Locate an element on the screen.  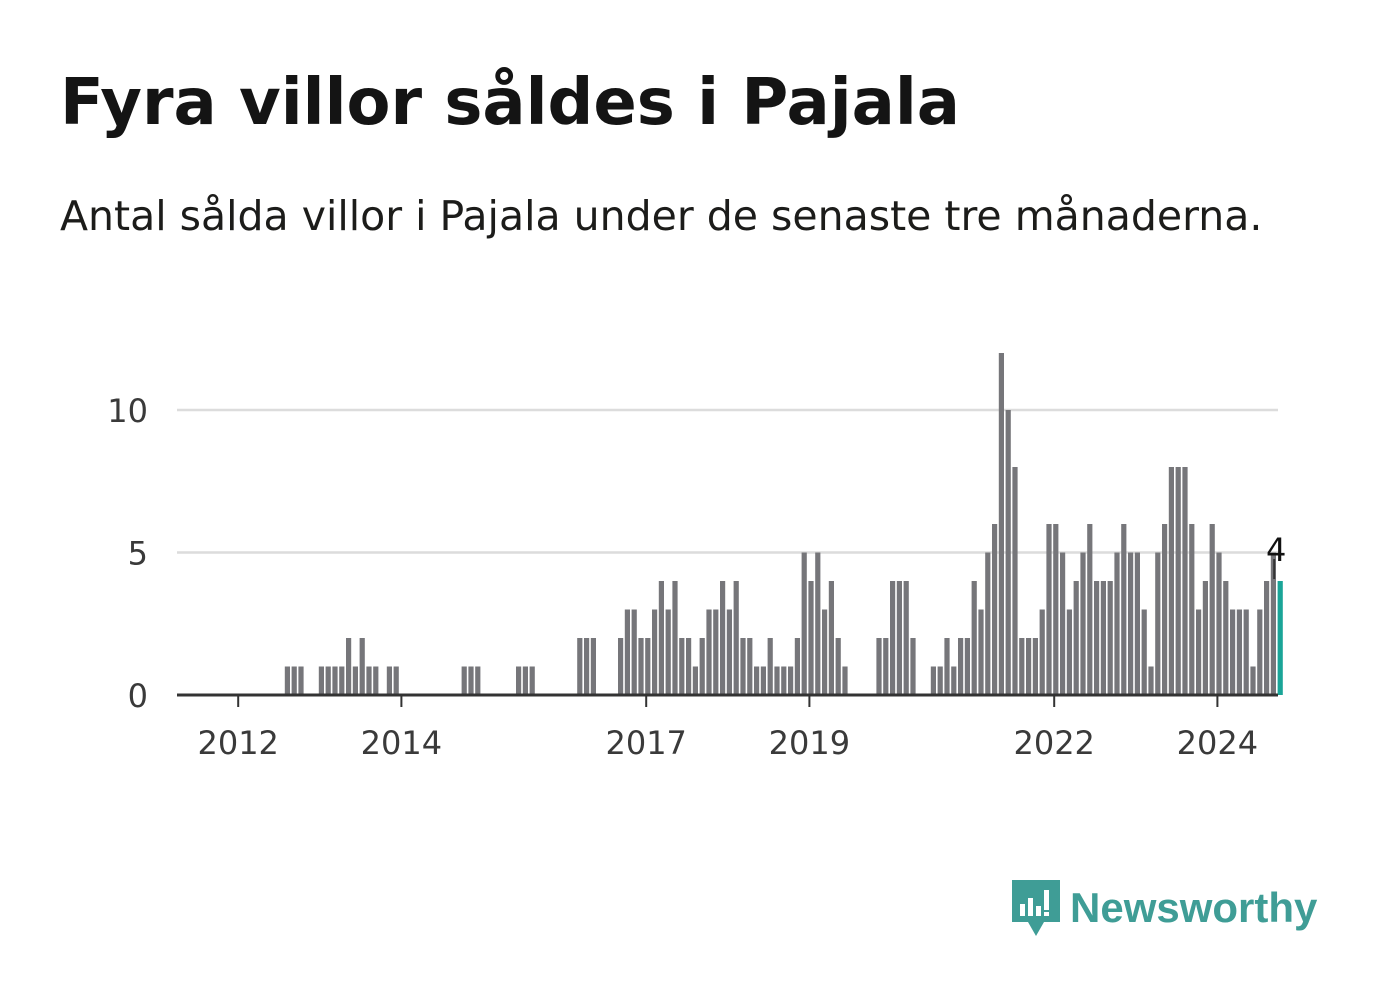
x-tick-label-2022: 2022 is located at coordinates (1053, 743).